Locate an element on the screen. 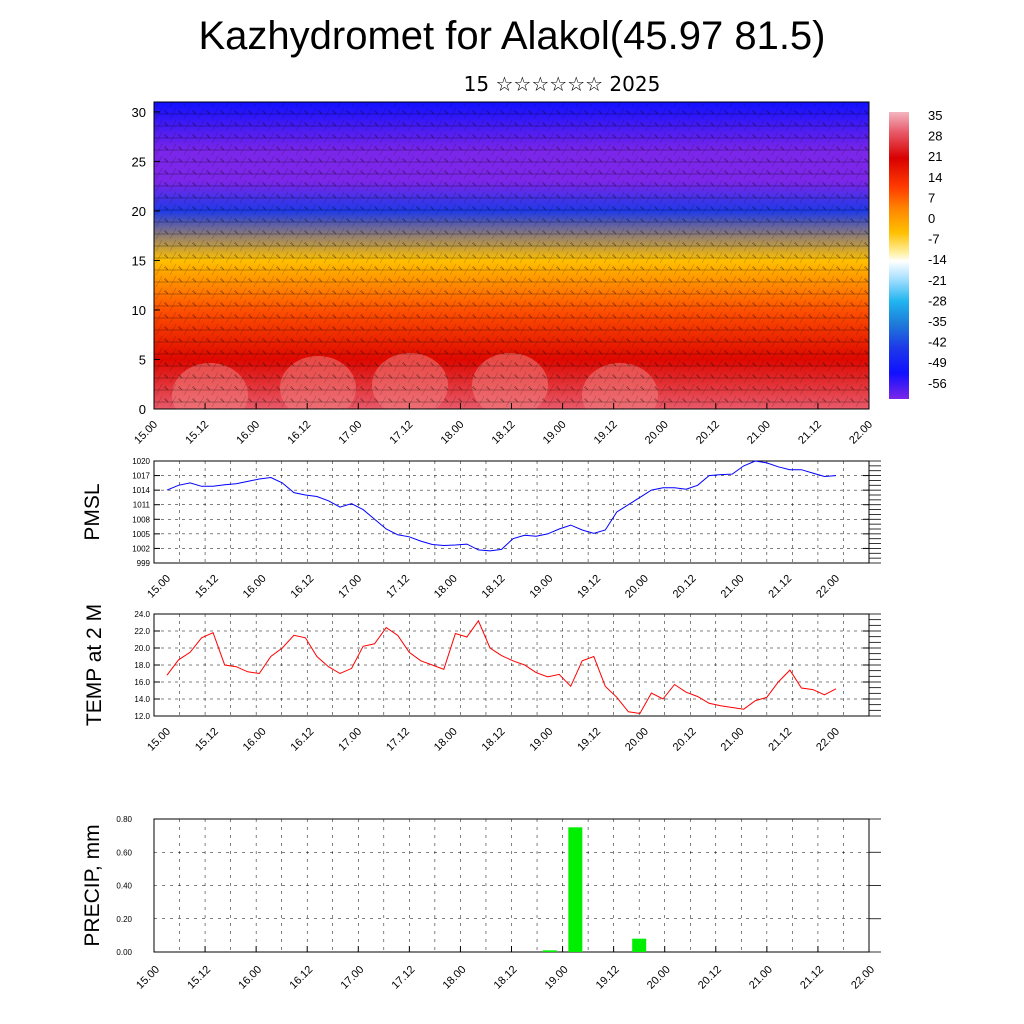 This screenshot has height=1024, width=1024. heatmap-ytick-label: 20 is located at coordinates (139, 211).